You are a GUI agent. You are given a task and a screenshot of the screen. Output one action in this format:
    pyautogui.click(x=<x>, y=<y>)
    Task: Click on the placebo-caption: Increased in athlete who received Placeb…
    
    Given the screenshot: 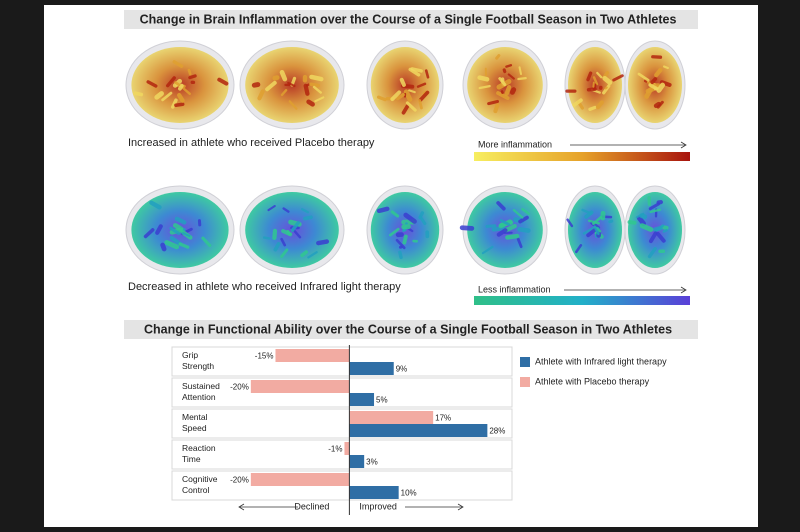 What is the action you would take?
    pyautogui.click(x=251, y=143)
    